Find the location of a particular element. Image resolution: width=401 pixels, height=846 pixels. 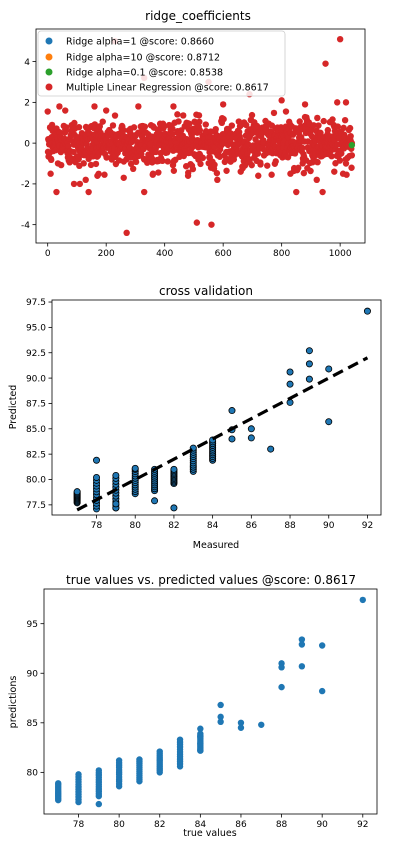

y-tick-label: 92.5 is located at coordinates (36, 354).